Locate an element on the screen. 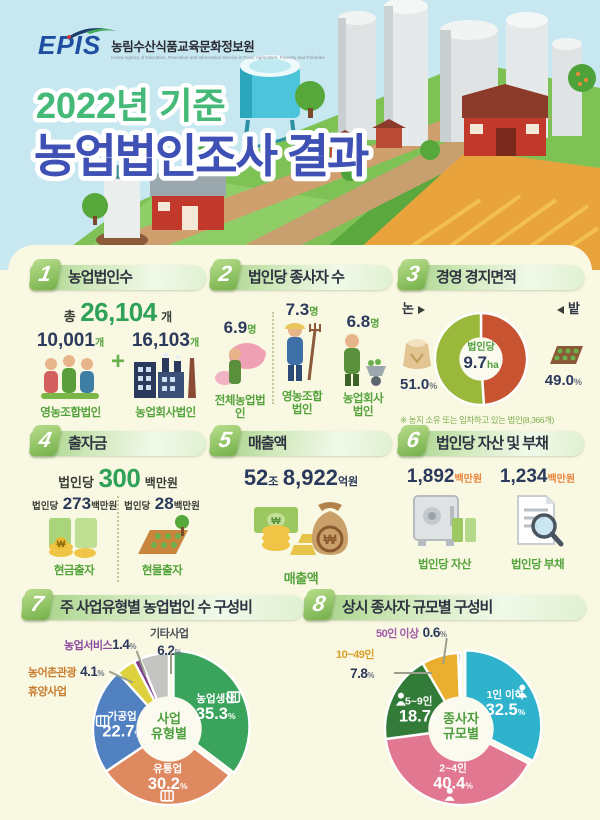 The image size is (600, 820). section-ribbon: 1 농업법인수 is located at coordinates (117, 274).